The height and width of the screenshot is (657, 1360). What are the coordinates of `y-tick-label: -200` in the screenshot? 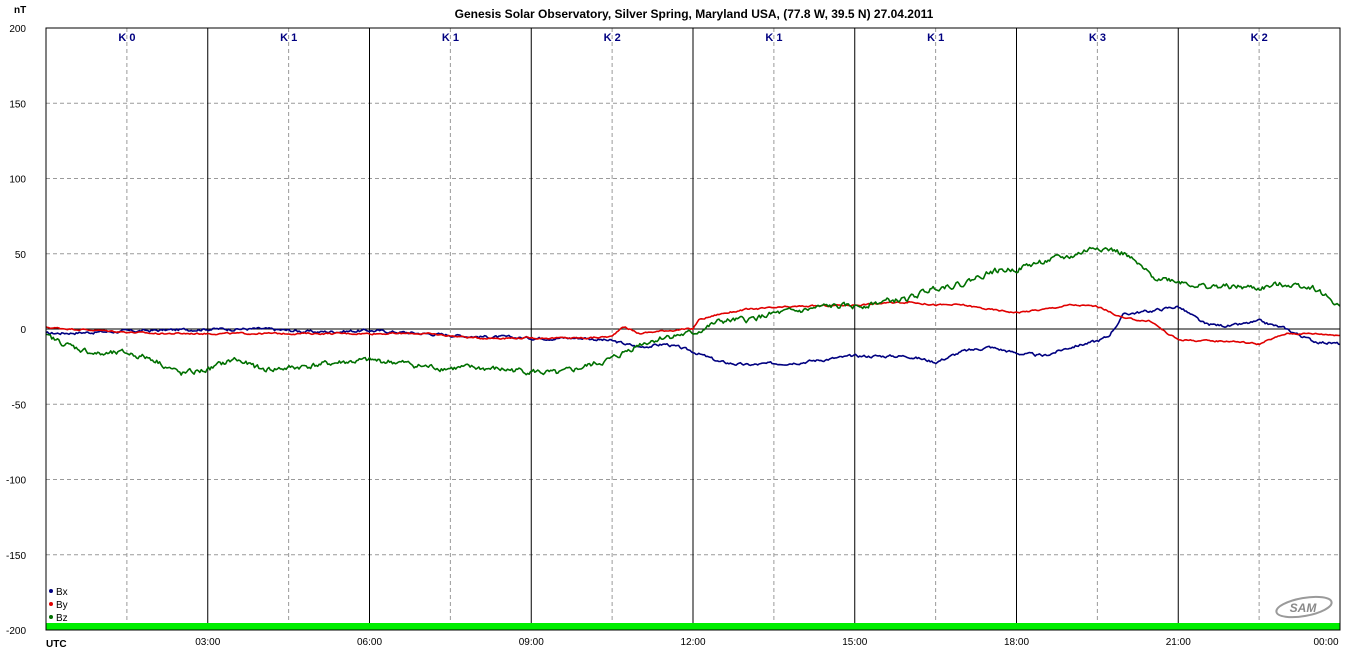 It's located at (16, 631).